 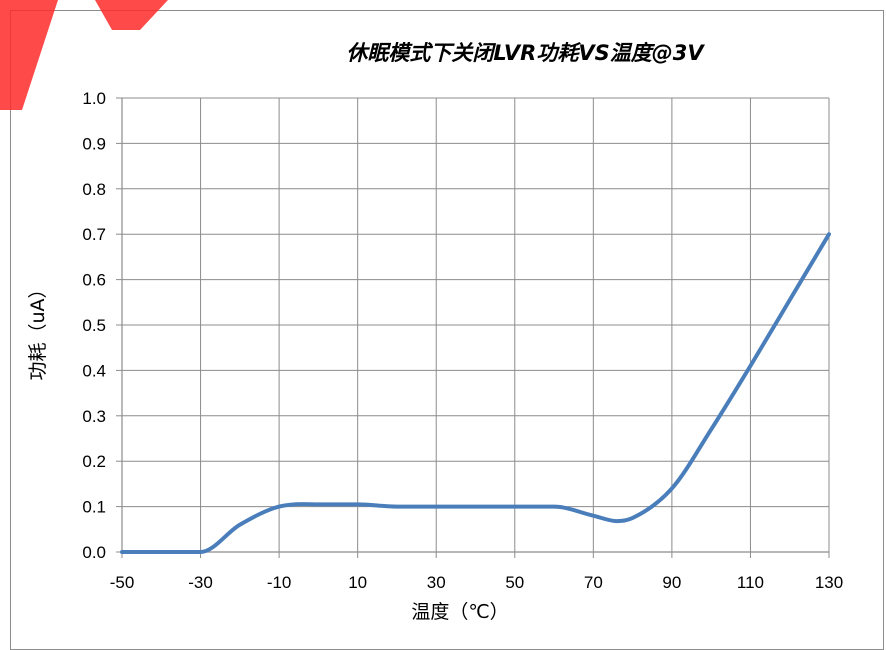 What do you see at coordinates (459, 612) in the screenshot?
I see `x-axis-title: 温度（℃）` at bounding box center [459, 612].